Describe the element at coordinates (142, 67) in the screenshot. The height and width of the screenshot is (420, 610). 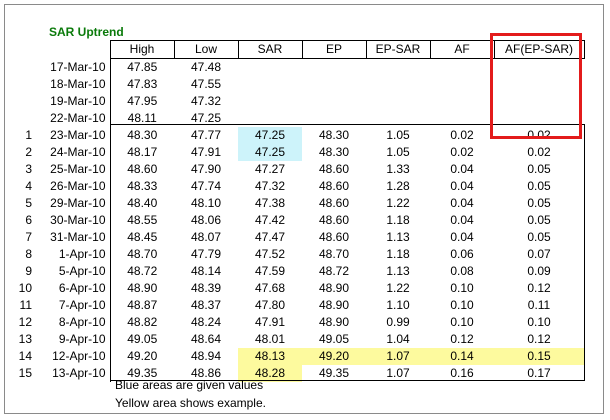
I see `high-cell: 47.85` at that location.